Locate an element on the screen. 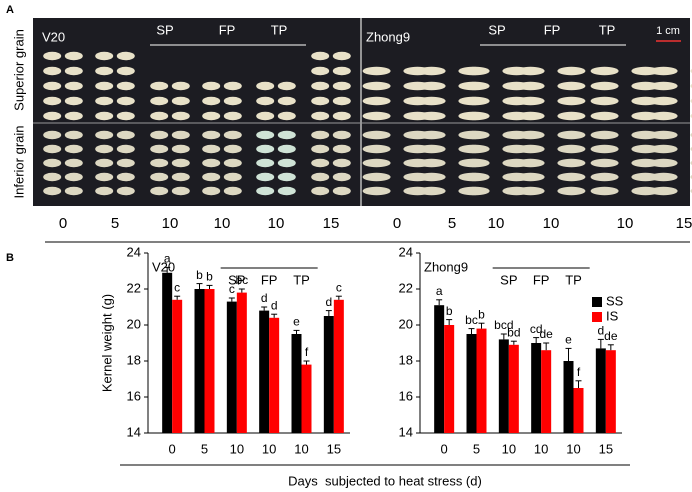  x-tick-label: 10 is located at coordinates (573, 448).